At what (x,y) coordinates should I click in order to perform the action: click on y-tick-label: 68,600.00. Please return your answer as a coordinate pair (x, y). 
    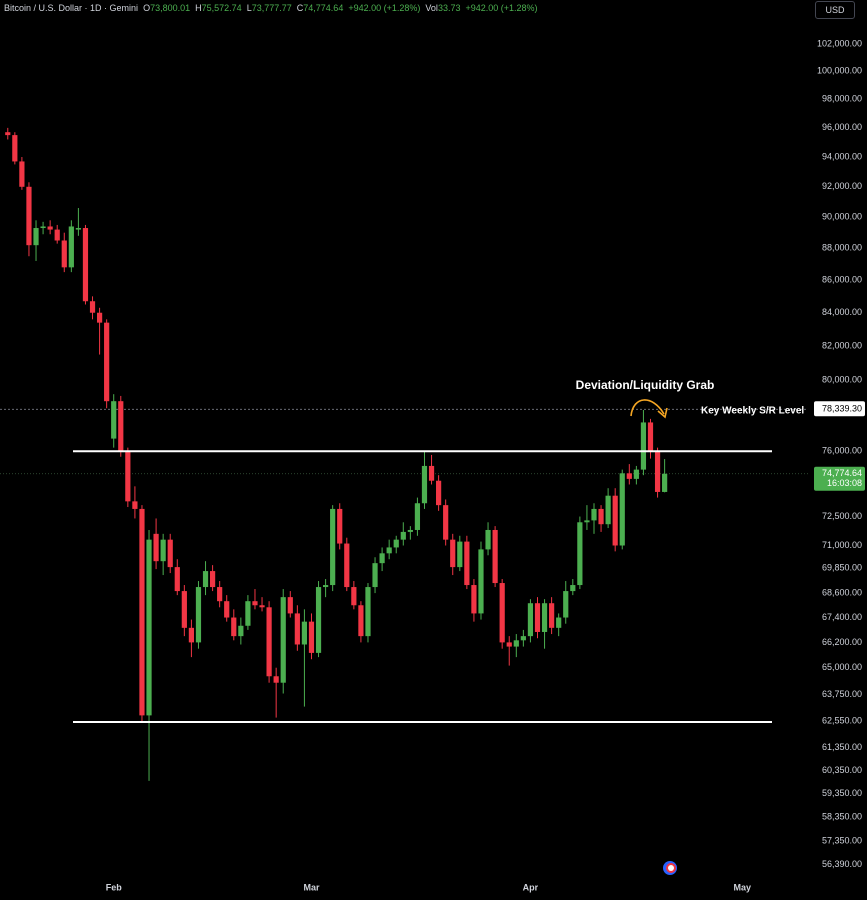
    Looking at the image, I should click on (842, 592).